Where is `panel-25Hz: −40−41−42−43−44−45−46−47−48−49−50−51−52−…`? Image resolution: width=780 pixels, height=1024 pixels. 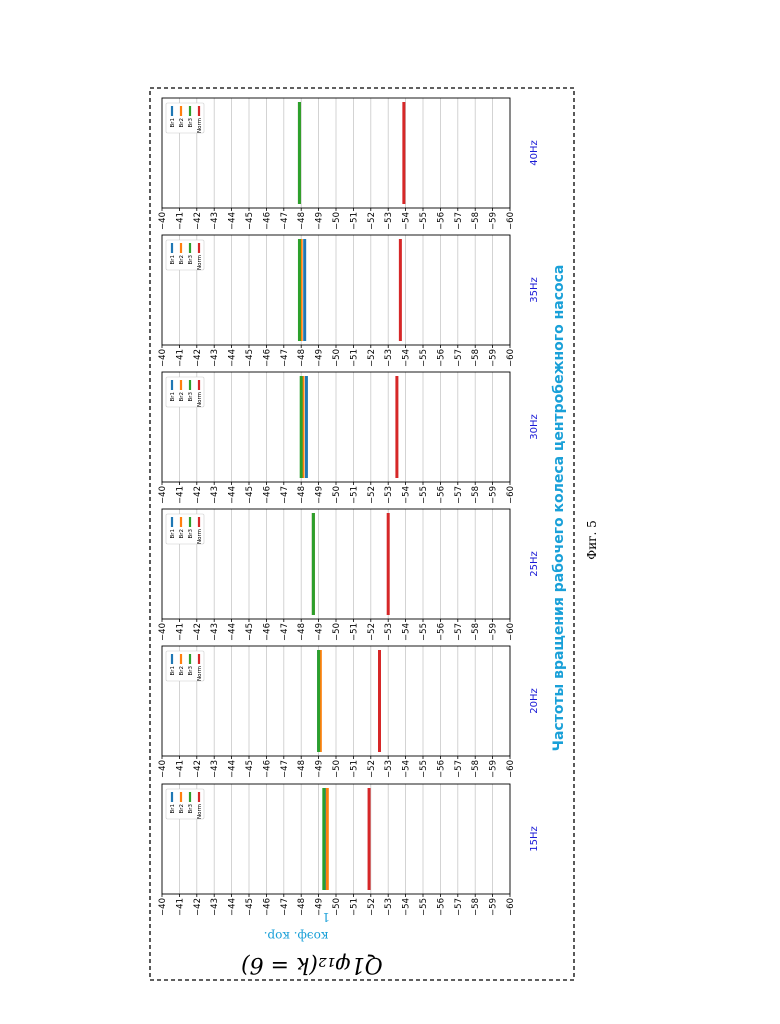
panel-25Hz: −40−41−42−43−44−45−46−47−48−49−50−51−52−… is located at coordinates (349, 575).